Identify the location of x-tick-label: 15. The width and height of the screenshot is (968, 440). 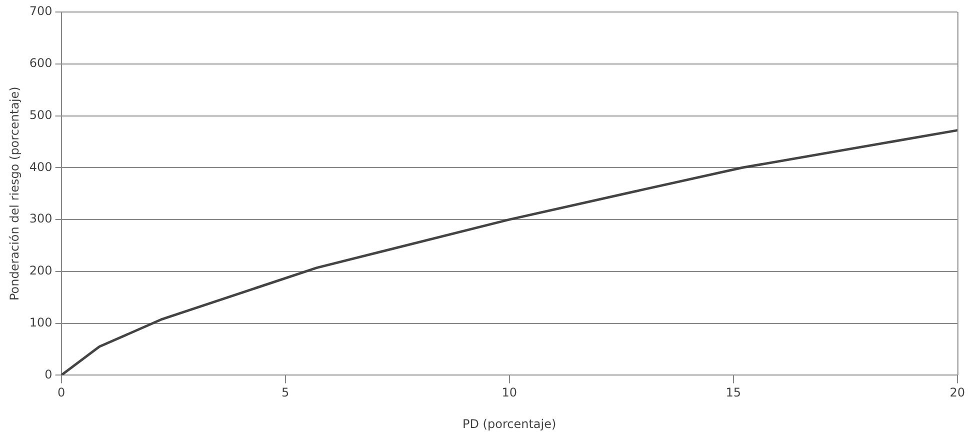
(733, 393).